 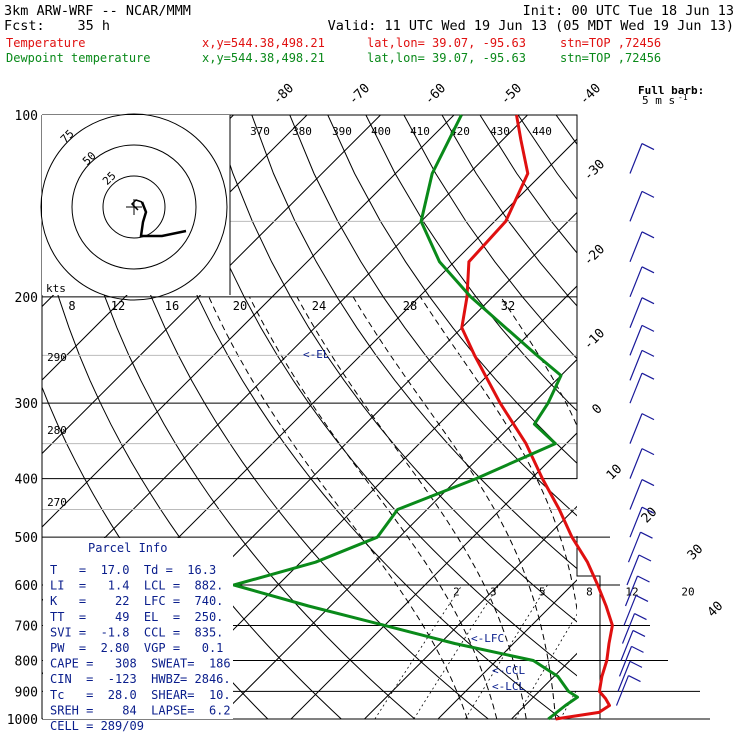 What do you see at coordinates (263, 58) in the screenshot?
I see `dew-coords: x,y=544.38,498.21` at bounding box center [263, 58].